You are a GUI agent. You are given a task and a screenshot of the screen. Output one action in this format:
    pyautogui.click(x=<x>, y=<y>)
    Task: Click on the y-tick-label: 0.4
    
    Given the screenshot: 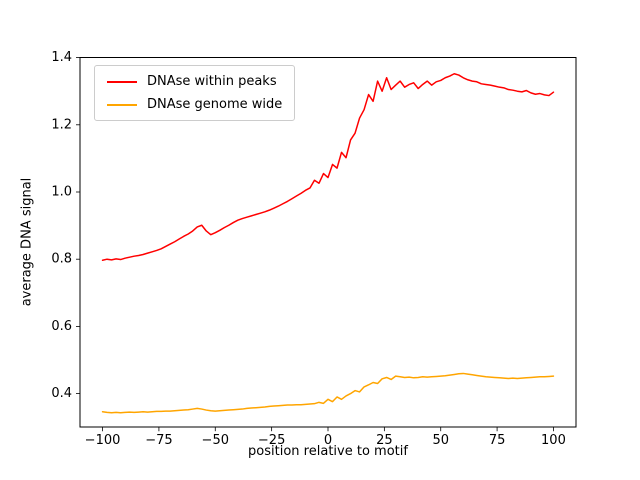 What is the action you would take?
    pyautogui.click(x=61, y=393)
    